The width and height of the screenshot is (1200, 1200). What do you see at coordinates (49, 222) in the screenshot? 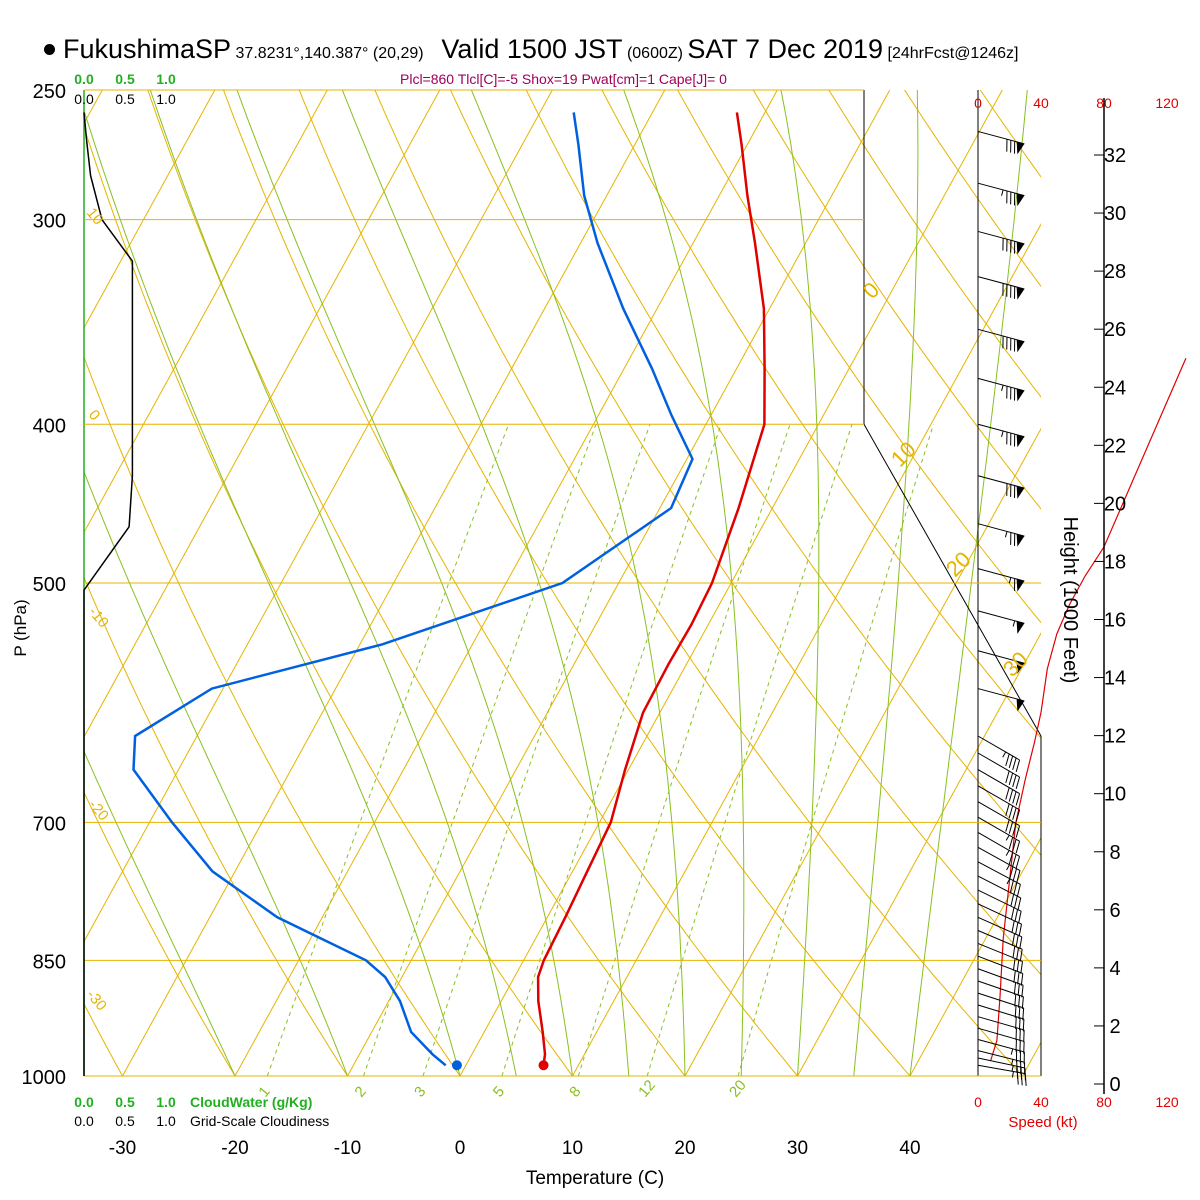
I see `pressure-tick-label: 300` at bounding box center [49, 222].